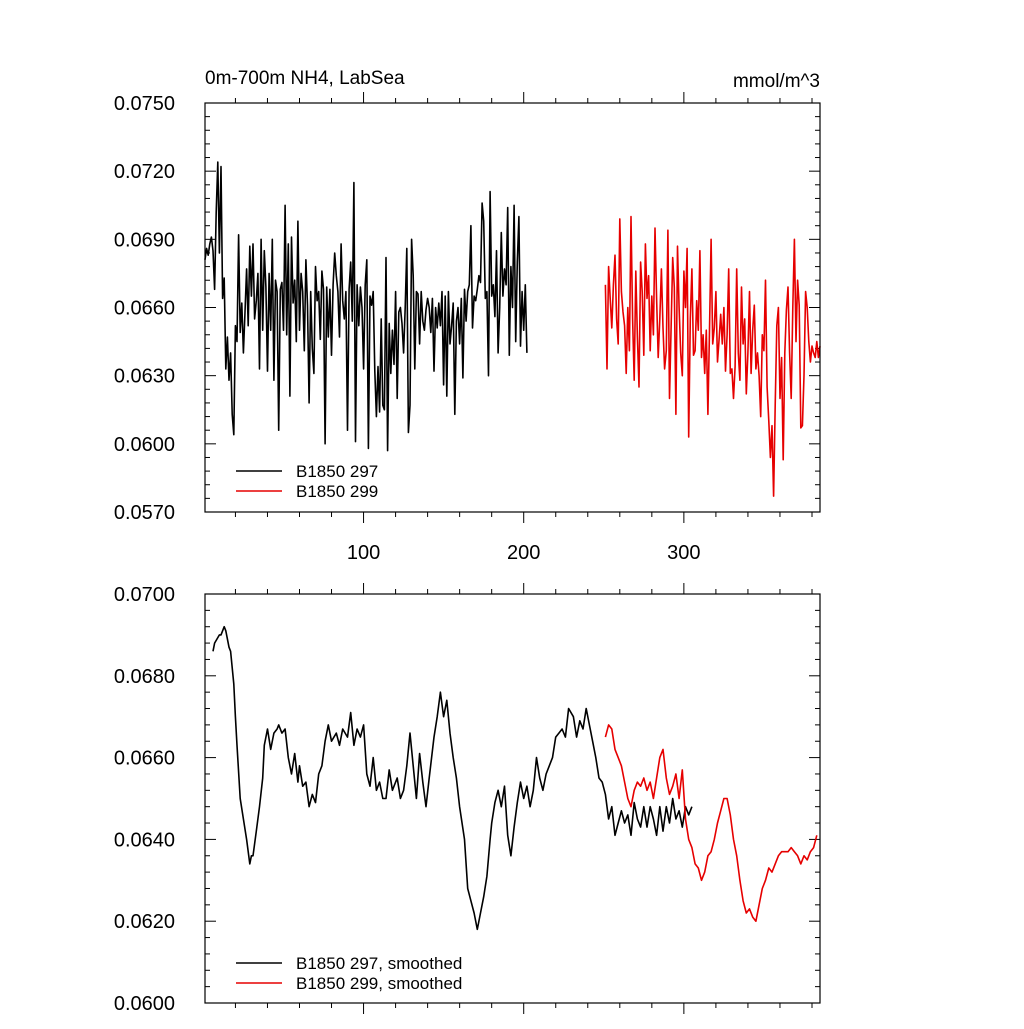  Describe the element at coordinates (144, 595) in the screenshot. I see `y-tick-label: 0.0700` at that location.